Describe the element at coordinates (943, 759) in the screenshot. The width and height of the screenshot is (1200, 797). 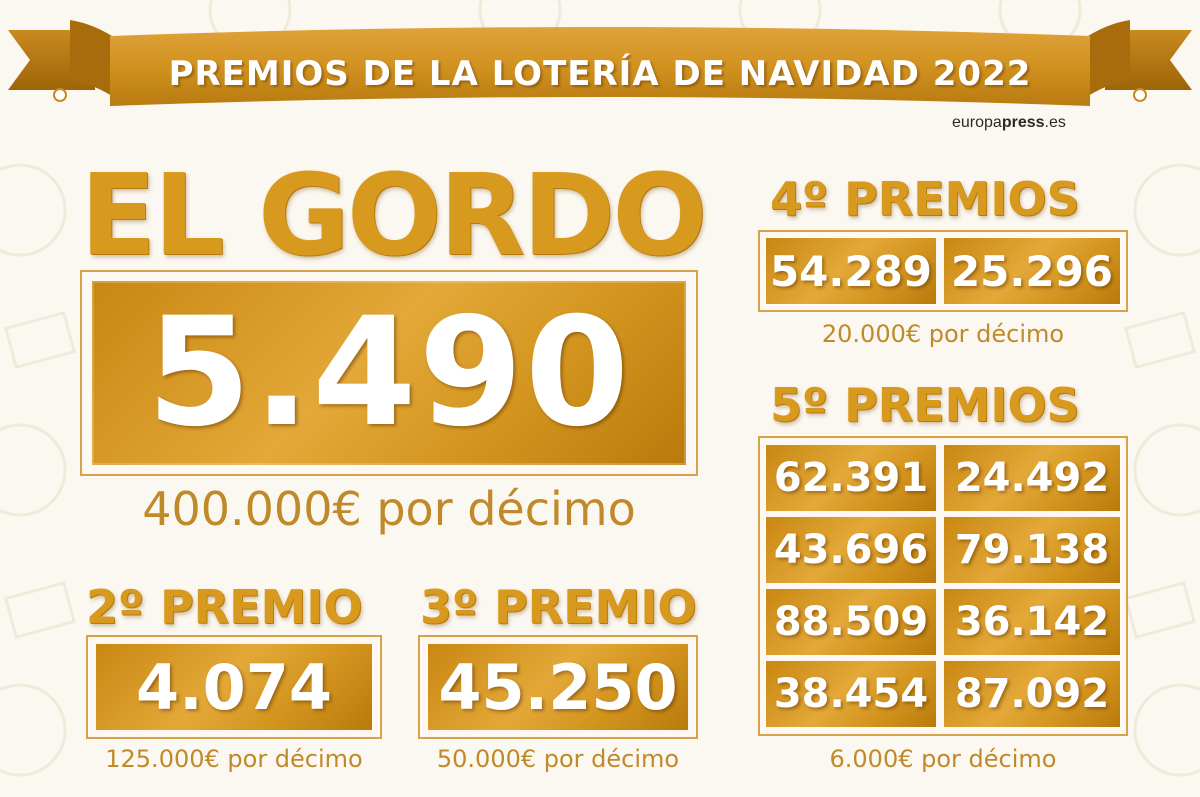
I see `quintos-prize: 6.000€ por décimo` at that location.